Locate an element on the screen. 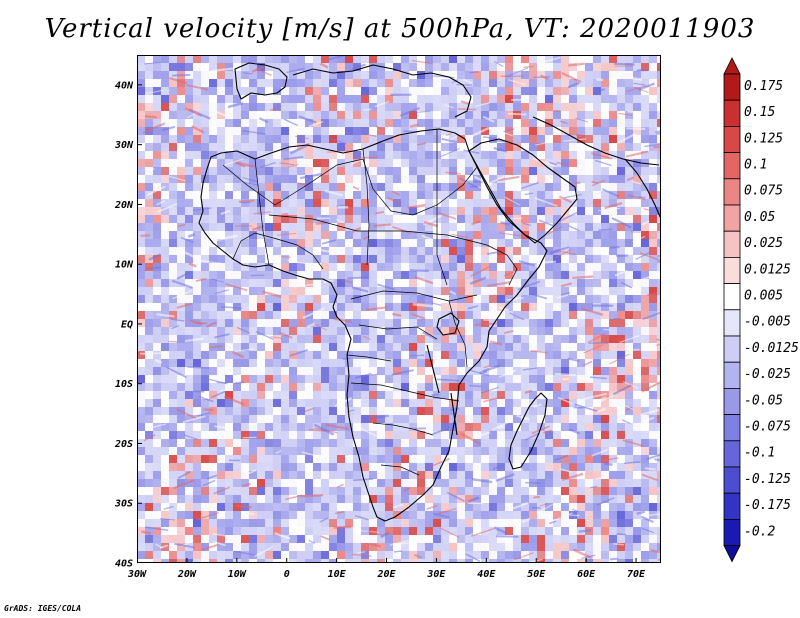  border-sahel is located at coordinates (378, 230).